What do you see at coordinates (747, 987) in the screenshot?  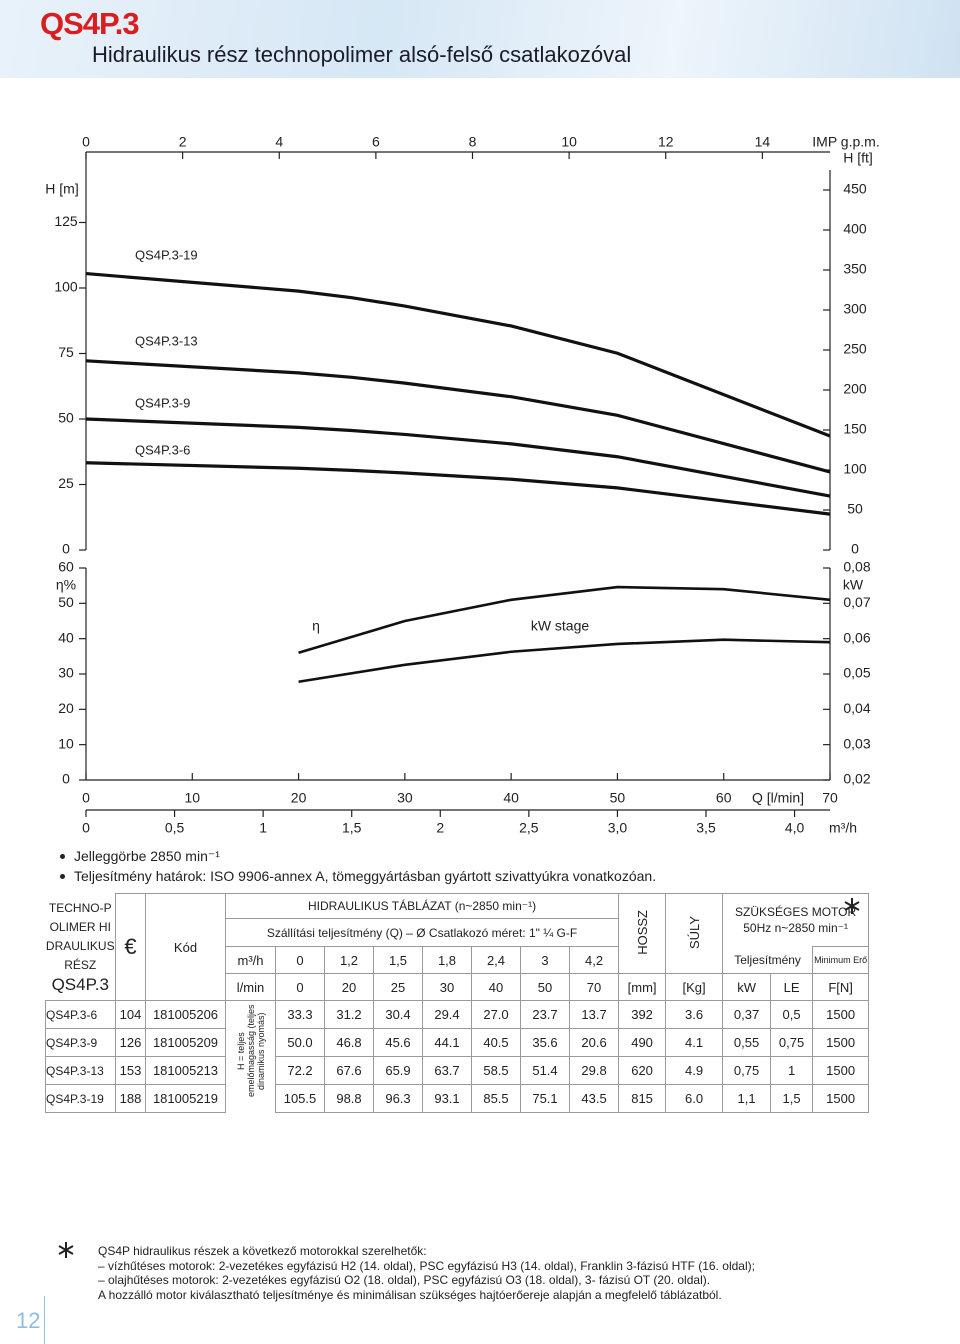 I see `unit: kW` at bounding box center [747, 987].